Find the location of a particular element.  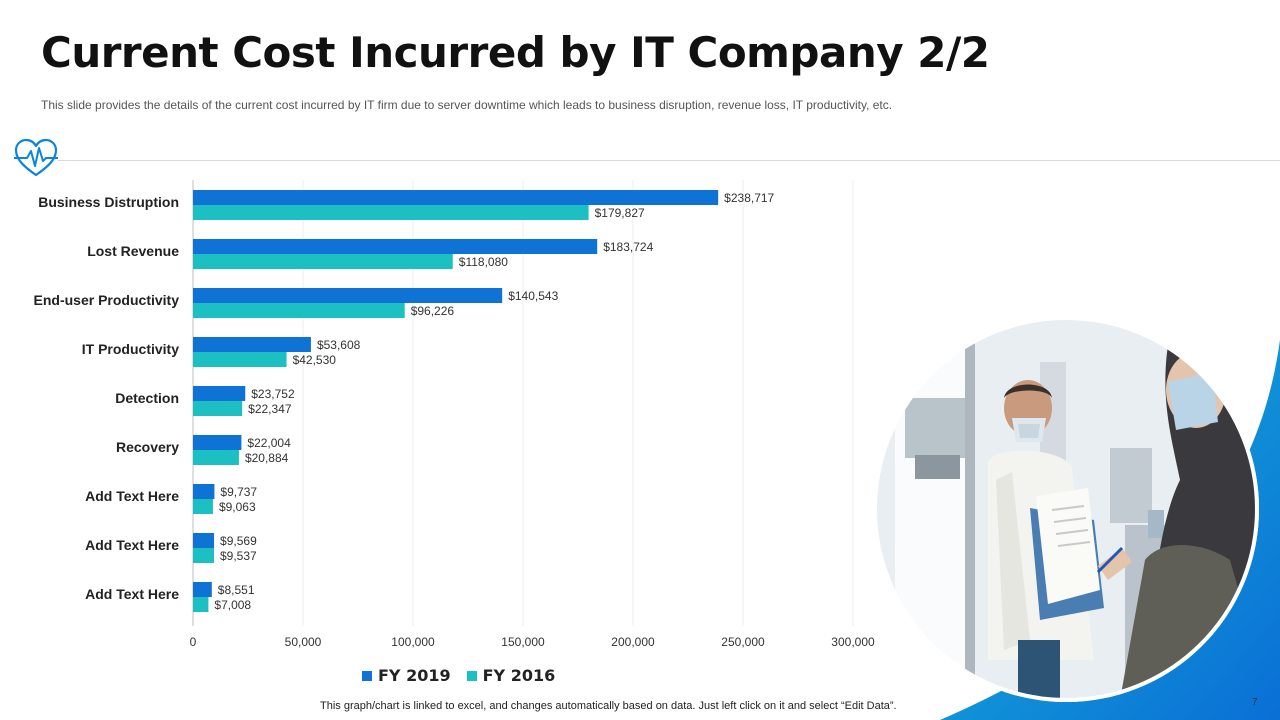

data-label: $9,737 is located at coordinates (238, 492).